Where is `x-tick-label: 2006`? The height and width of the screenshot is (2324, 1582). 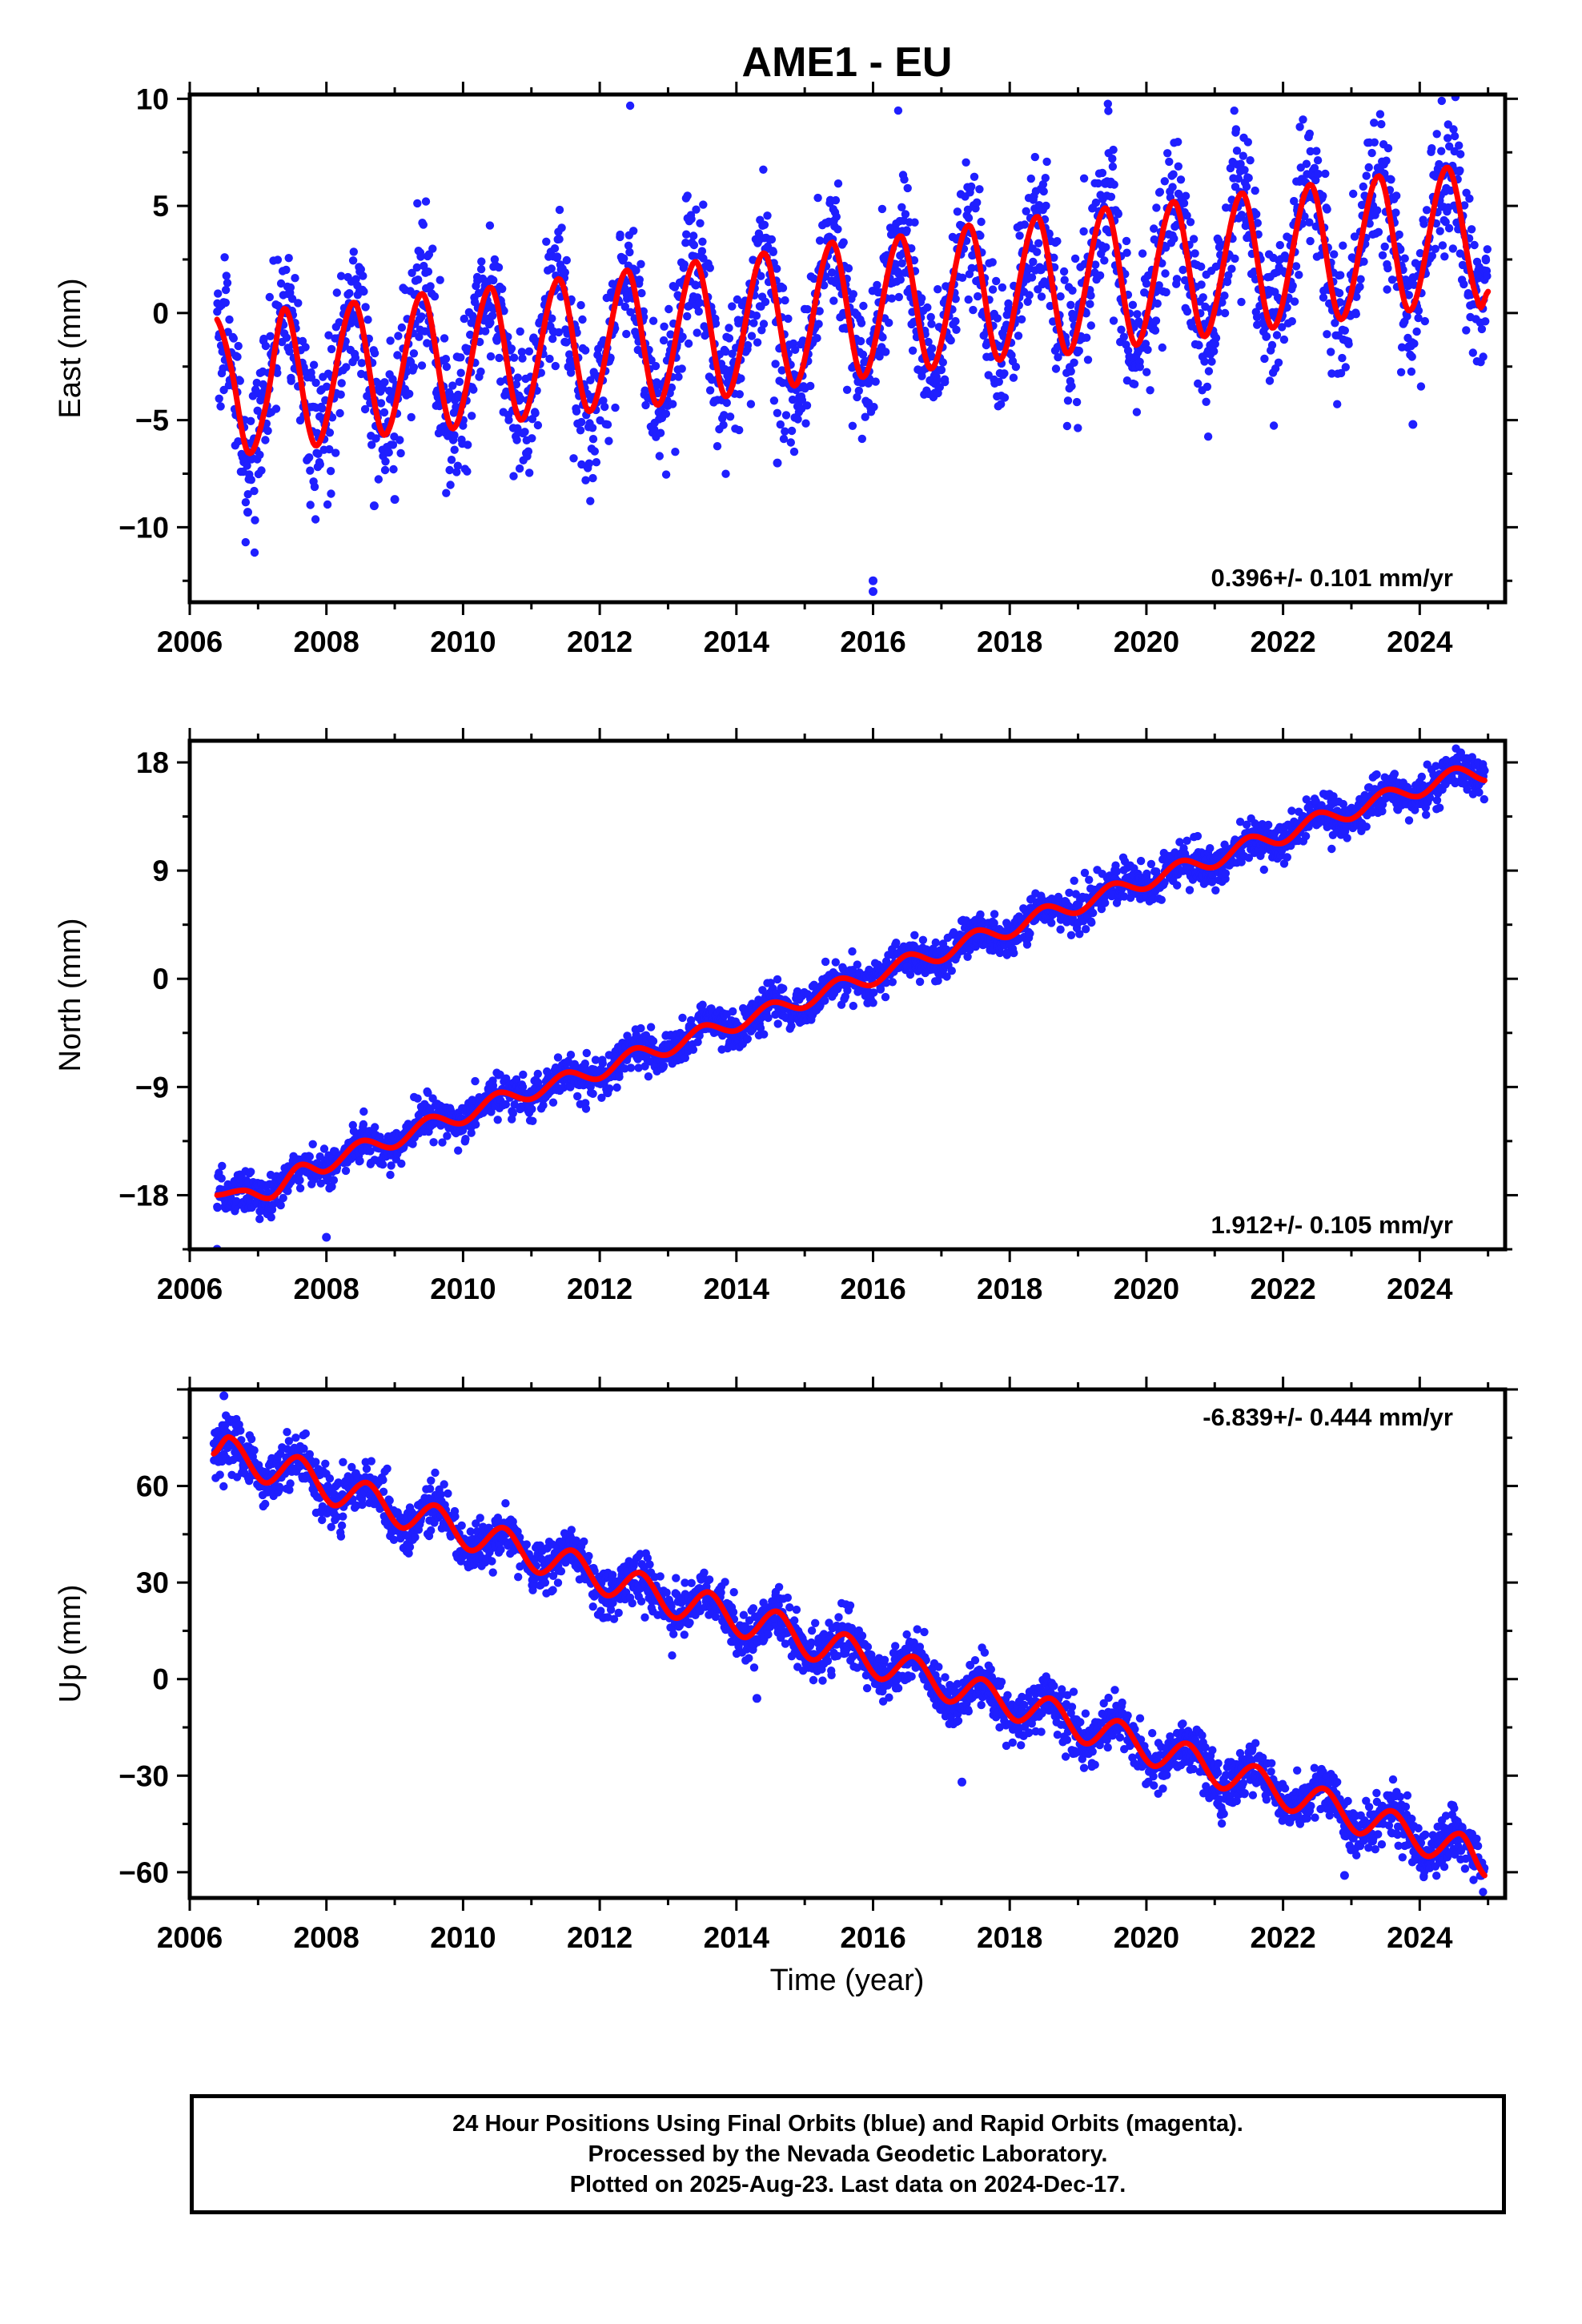 x-tick-label: 2006 is located at coordinates (190, 641).